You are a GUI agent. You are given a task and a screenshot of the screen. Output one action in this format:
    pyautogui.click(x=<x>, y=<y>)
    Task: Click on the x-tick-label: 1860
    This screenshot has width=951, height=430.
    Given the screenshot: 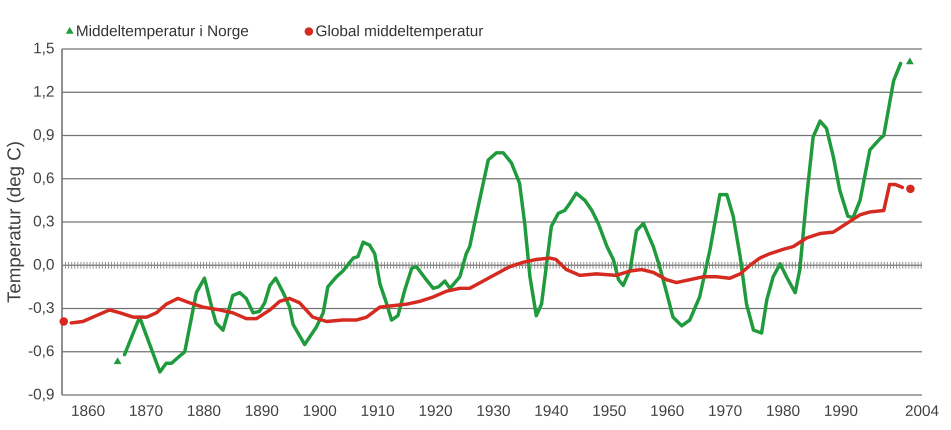 What is the action you would take?
    pyautogui.click(x=88, y=410)
    